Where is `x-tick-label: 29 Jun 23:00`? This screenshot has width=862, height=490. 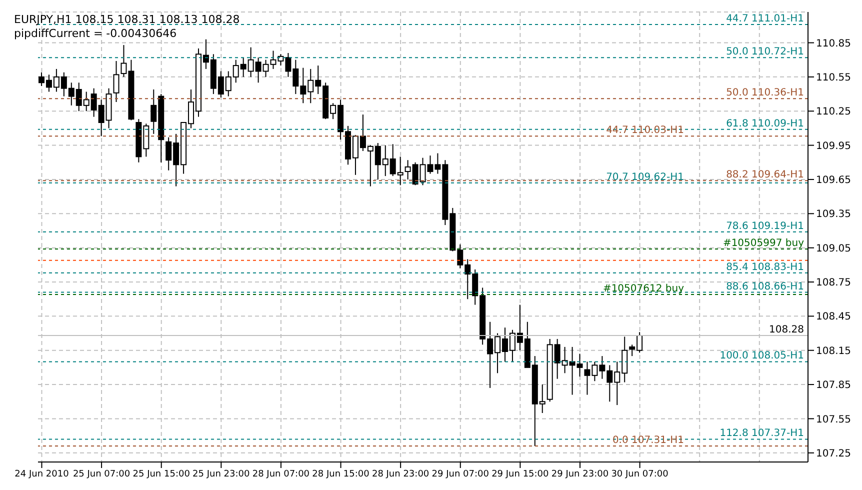
x-tick-label: 29 Jun 23:00 is located at coordinates (580, 474).